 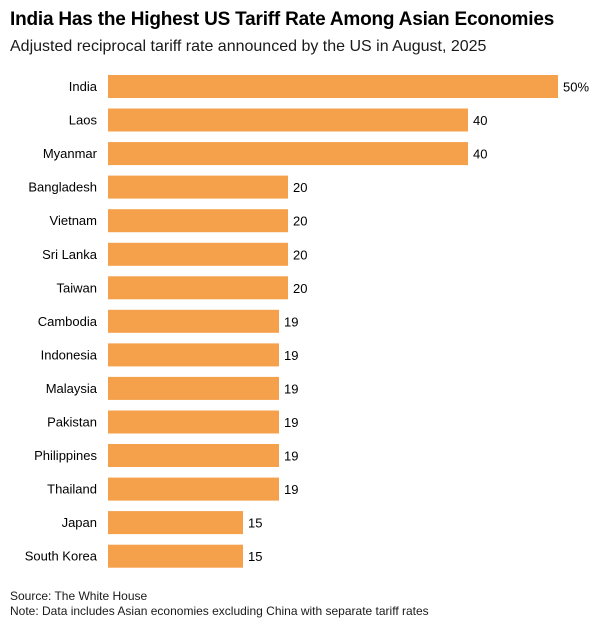 I want to click on value-label-india: 50%, so click(x=576, y=87).